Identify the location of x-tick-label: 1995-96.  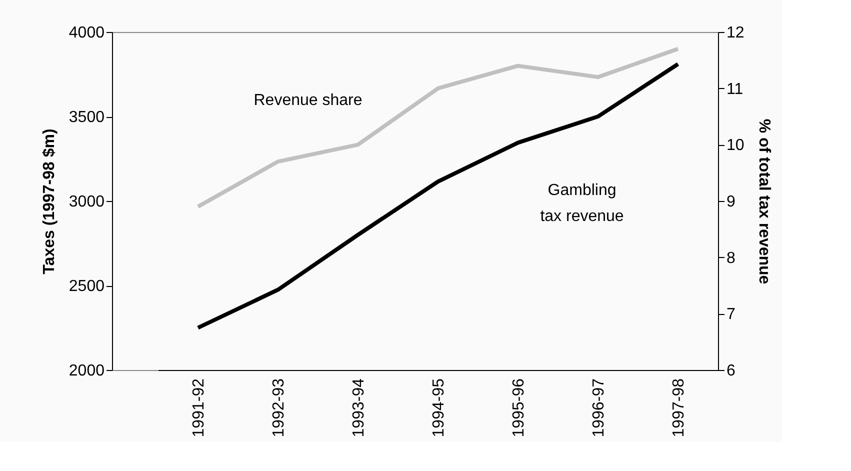
(519, 408).